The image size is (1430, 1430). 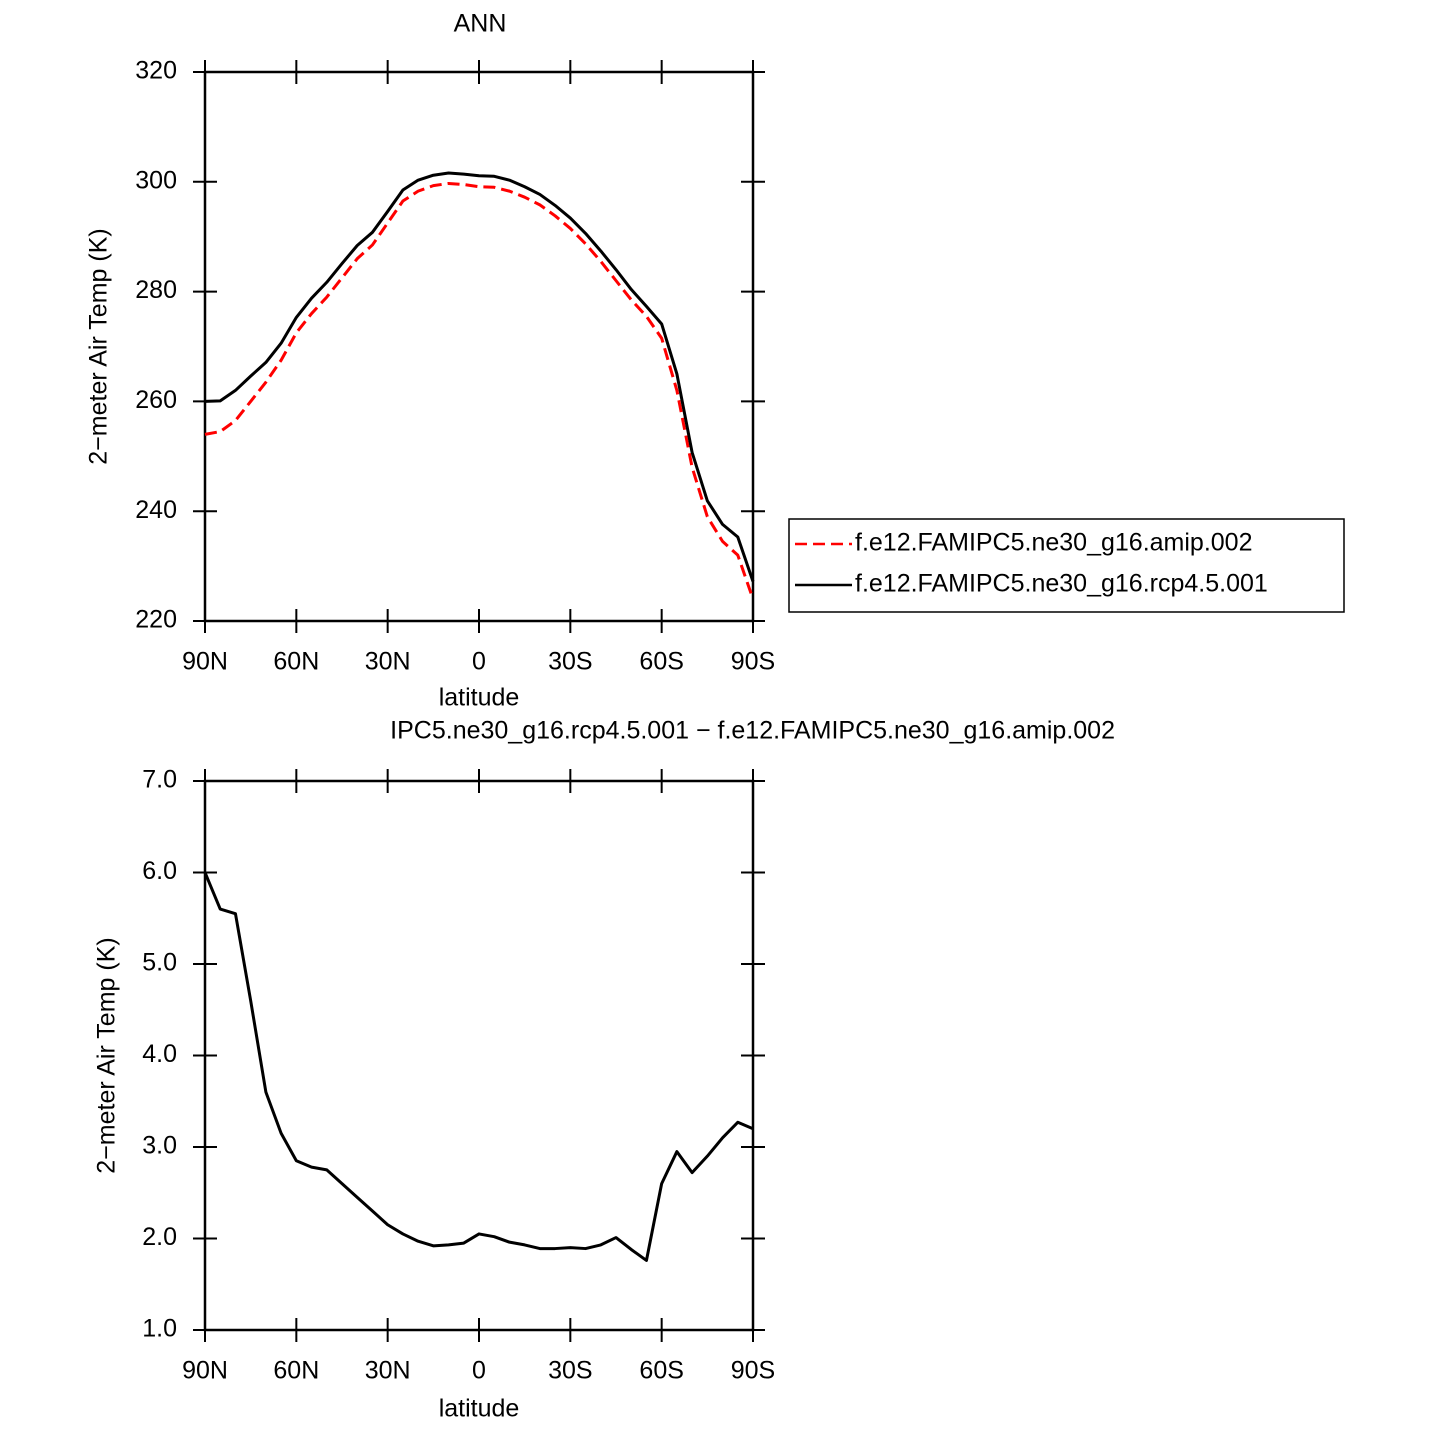 I want to click on chart-title: ANN, so click(x=480, y=24).